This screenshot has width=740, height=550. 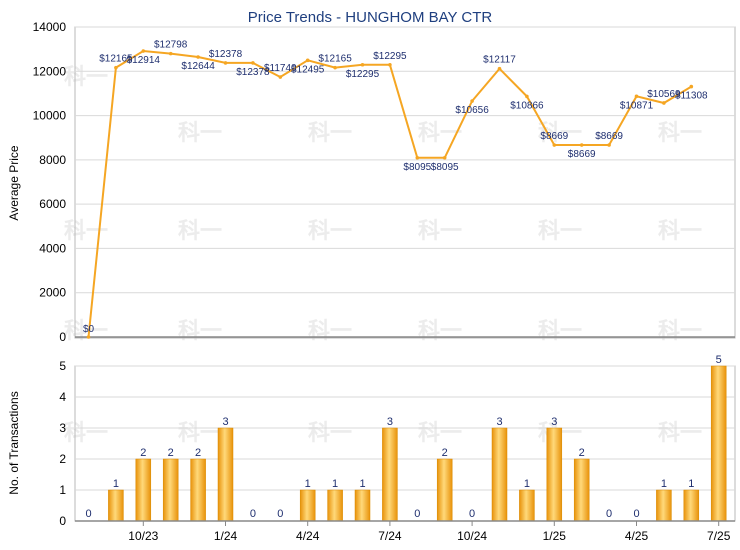 What do you see at coordinates (200, 132) in the screenshot?
I see `watermark-1: 科一` at bounding box center [200, 132].